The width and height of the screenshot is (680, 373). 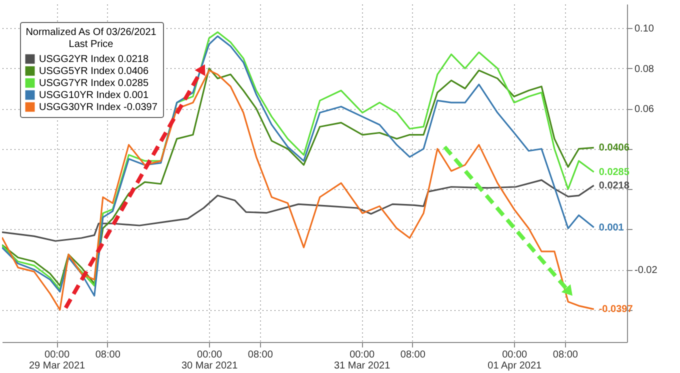 I want to click on line-series, so click(x=298, y=210).